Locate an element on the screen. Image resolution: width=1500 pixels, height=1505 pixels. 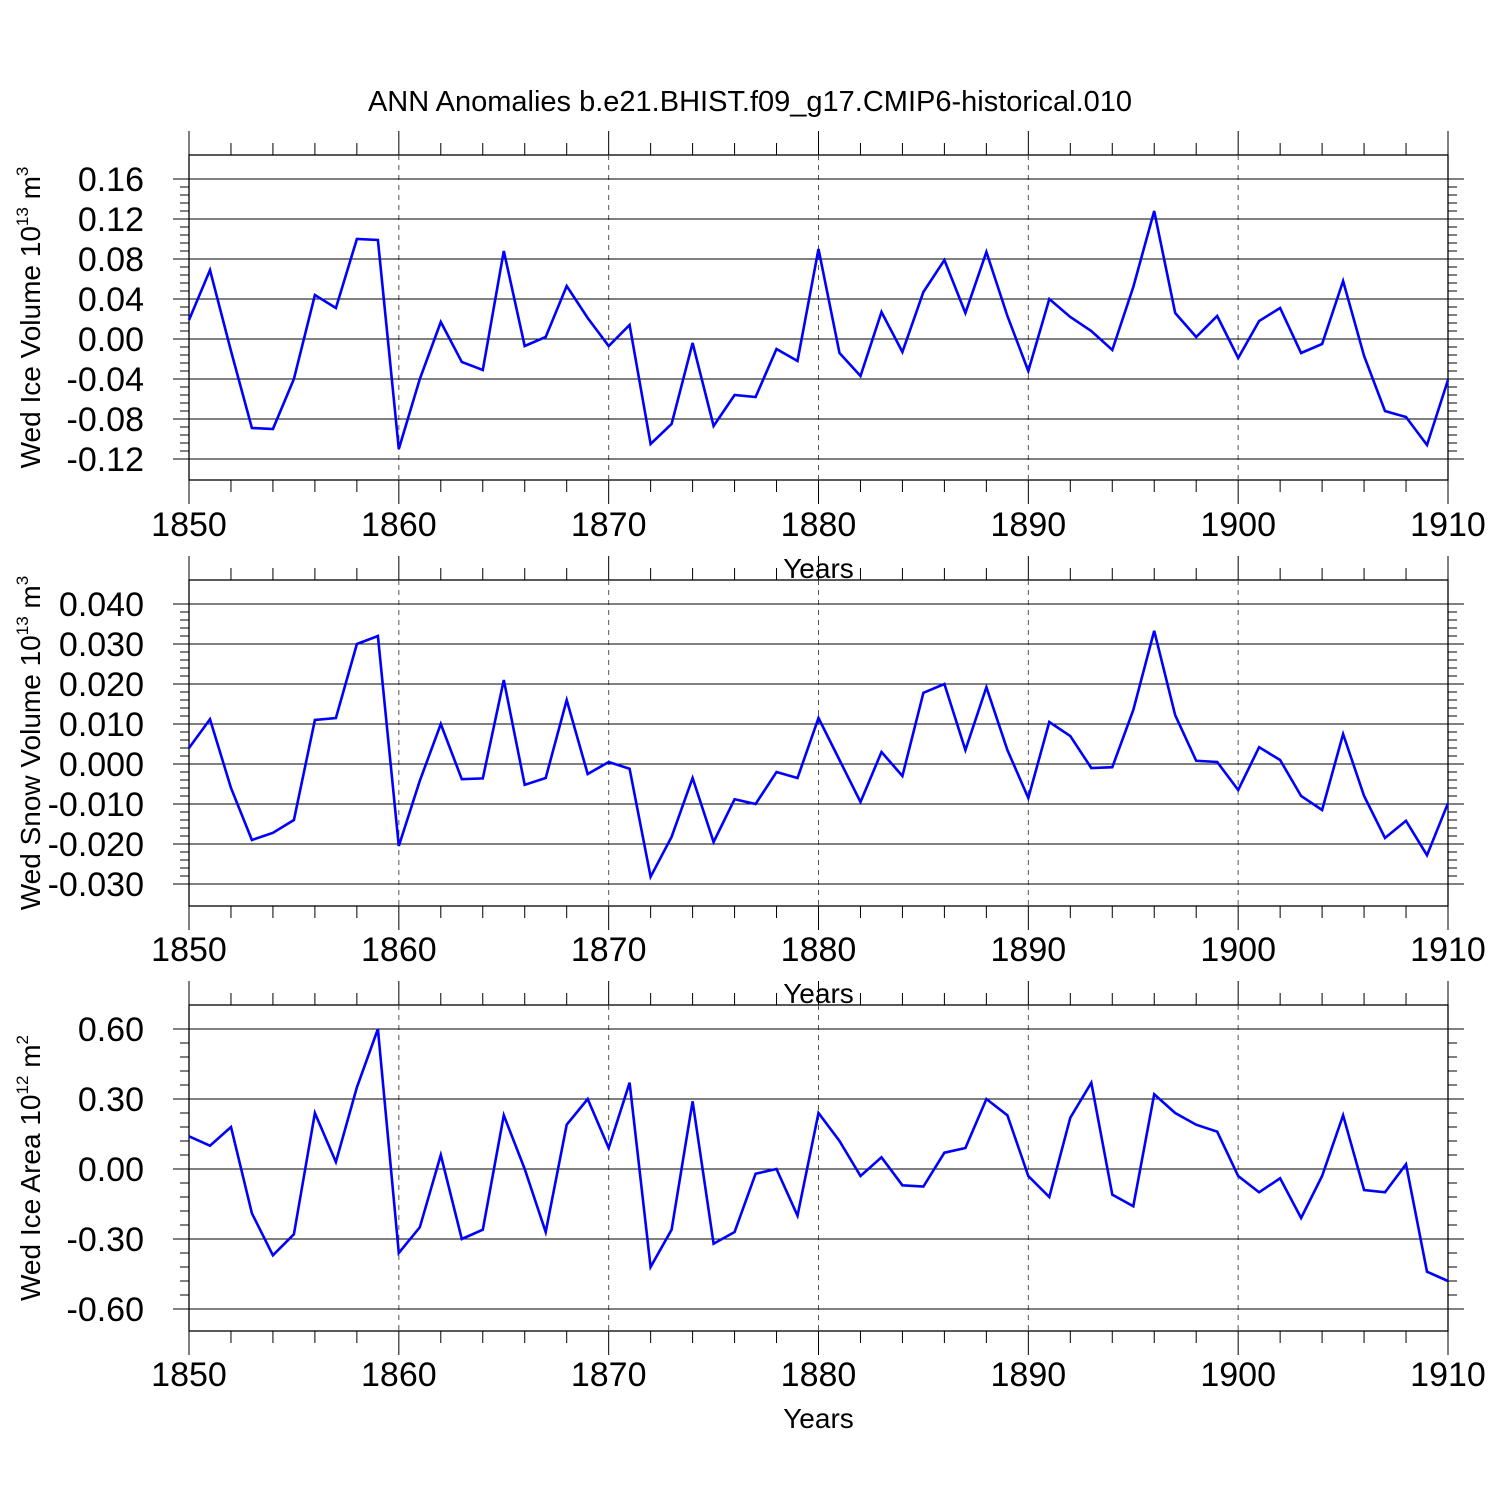
y-tick-label: -0.030 is located at coordinates (96, 885).